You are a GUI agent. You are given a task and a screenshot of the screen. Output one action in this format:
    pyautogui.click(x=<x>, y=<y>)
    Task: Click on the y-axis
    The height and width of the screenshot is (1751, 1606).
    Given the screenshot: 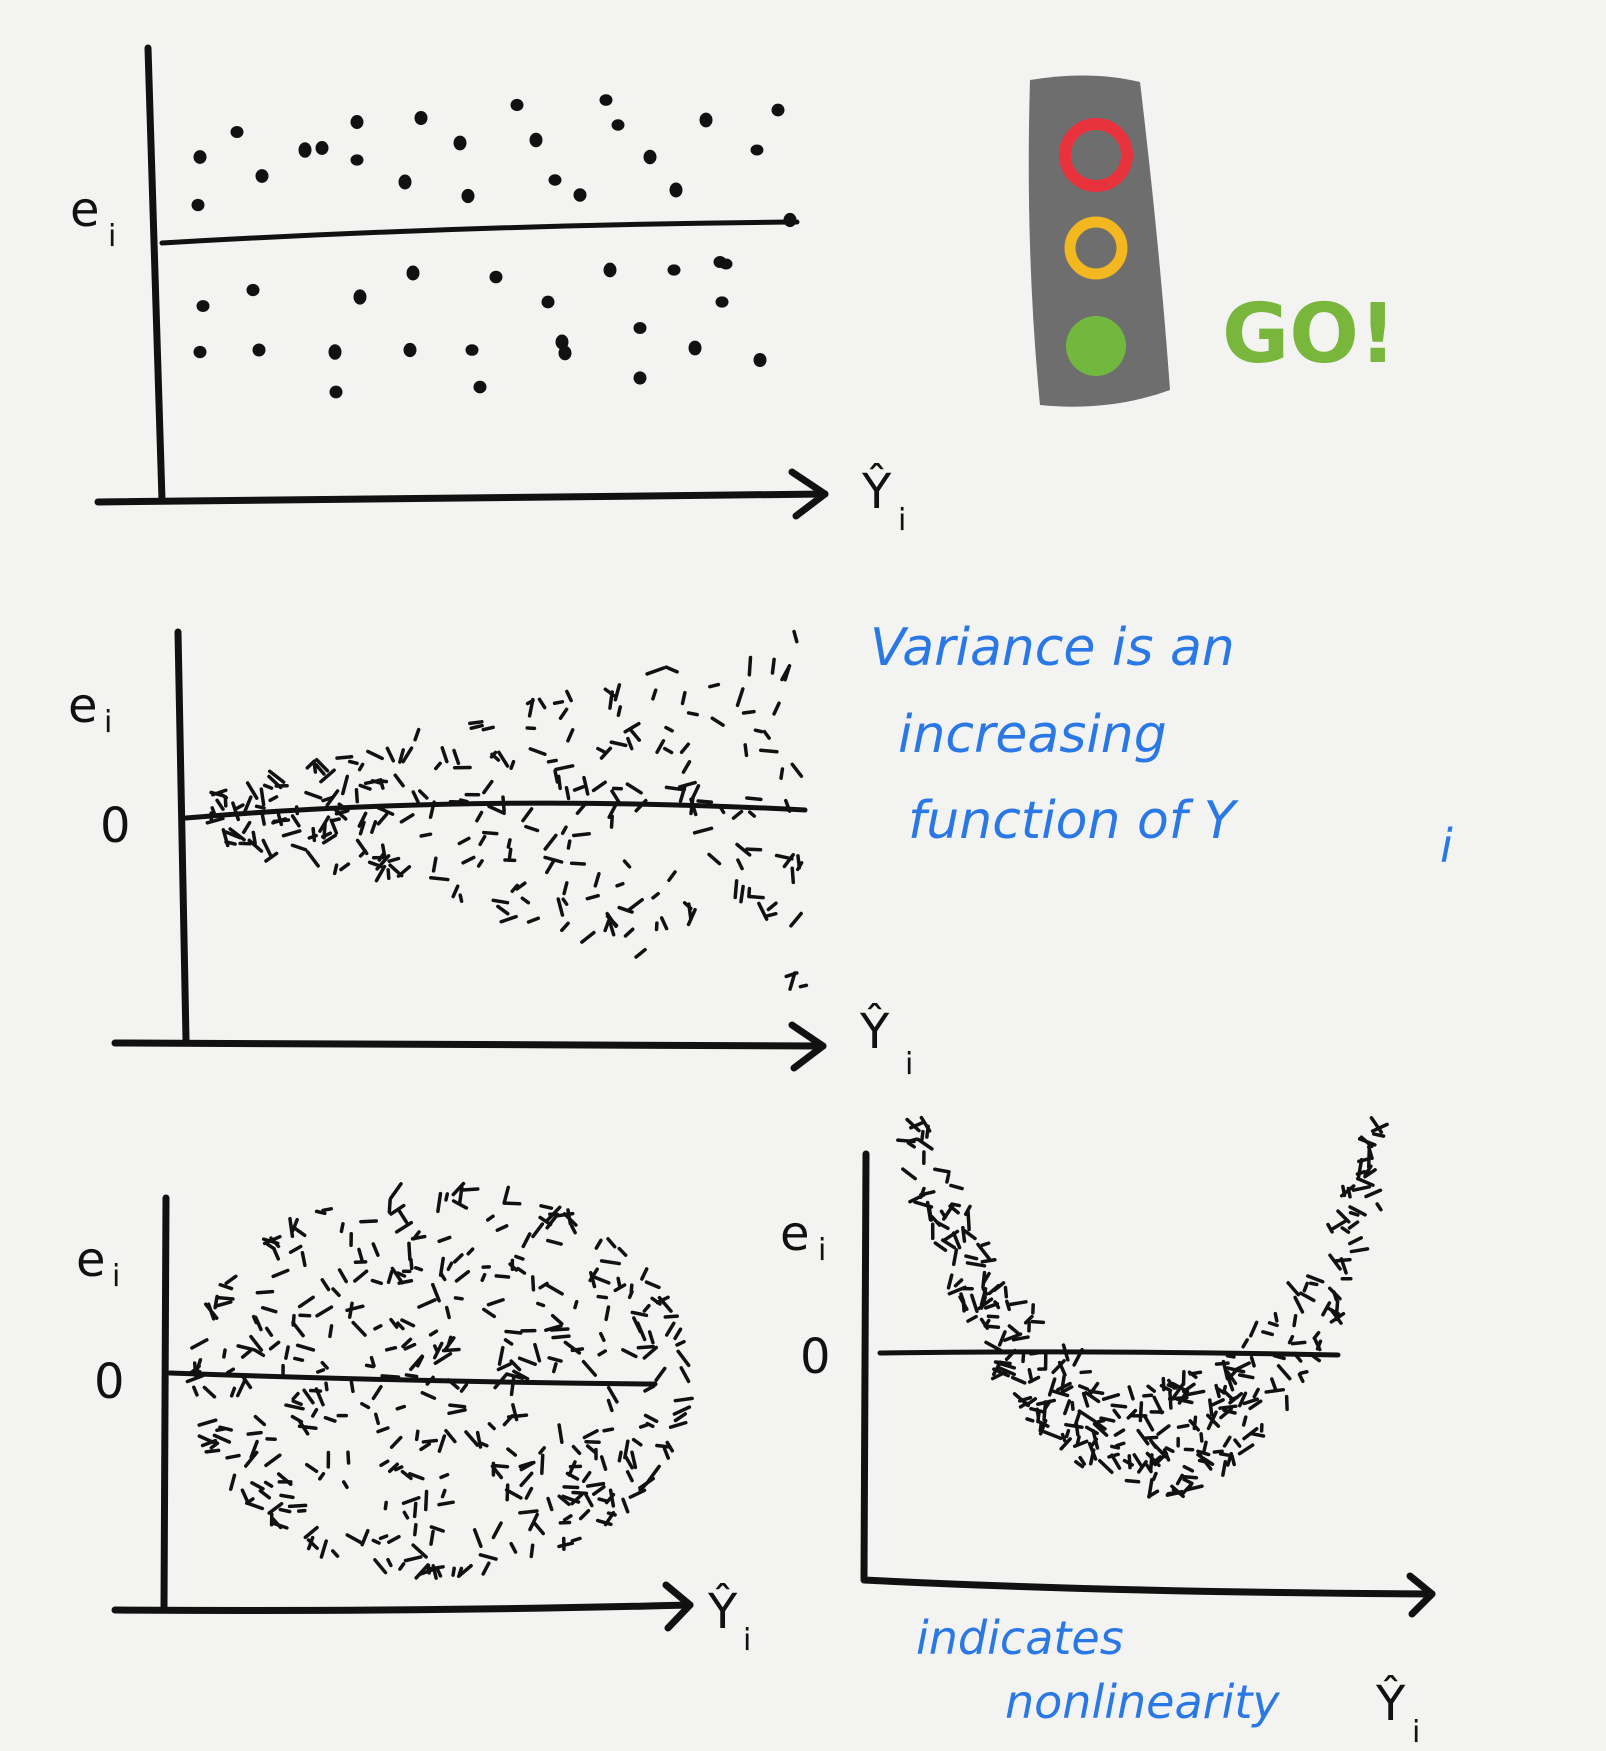 What is the action you would take?
    pyautogui.click(x=155, y=274)
    